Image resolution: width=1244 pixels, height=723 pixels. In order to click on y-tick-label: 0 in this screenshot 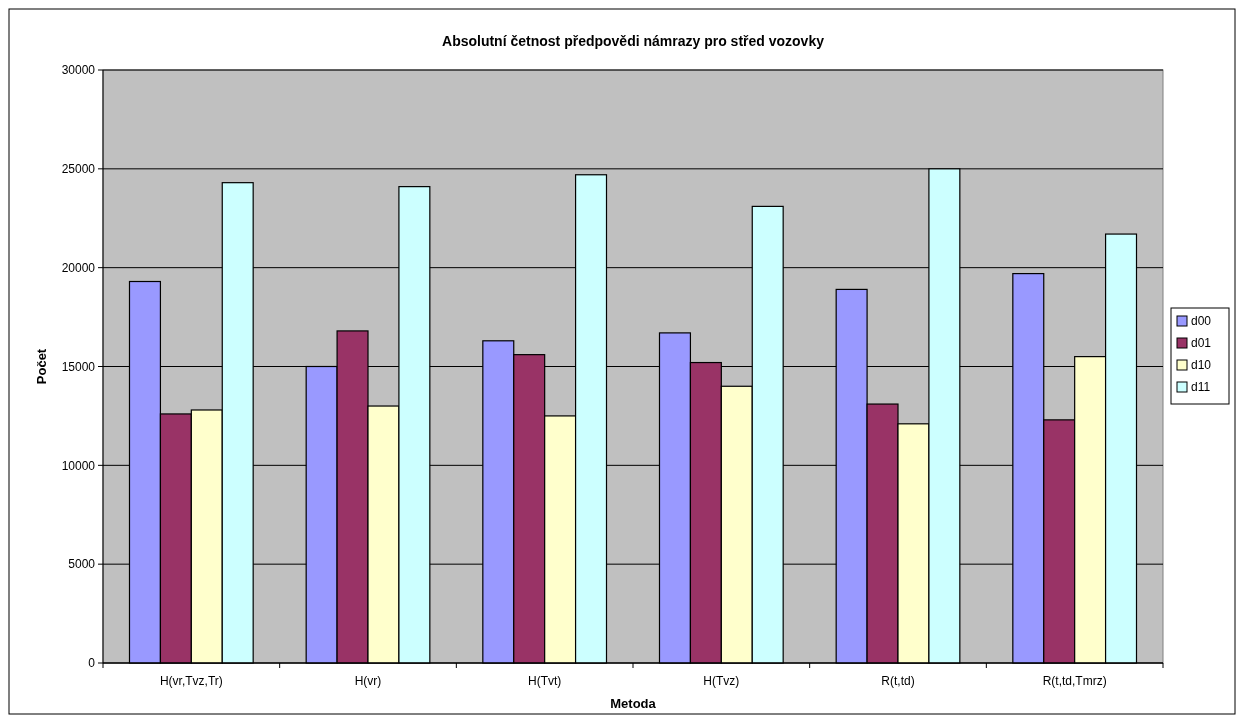, I will do `click(92, 663)`.